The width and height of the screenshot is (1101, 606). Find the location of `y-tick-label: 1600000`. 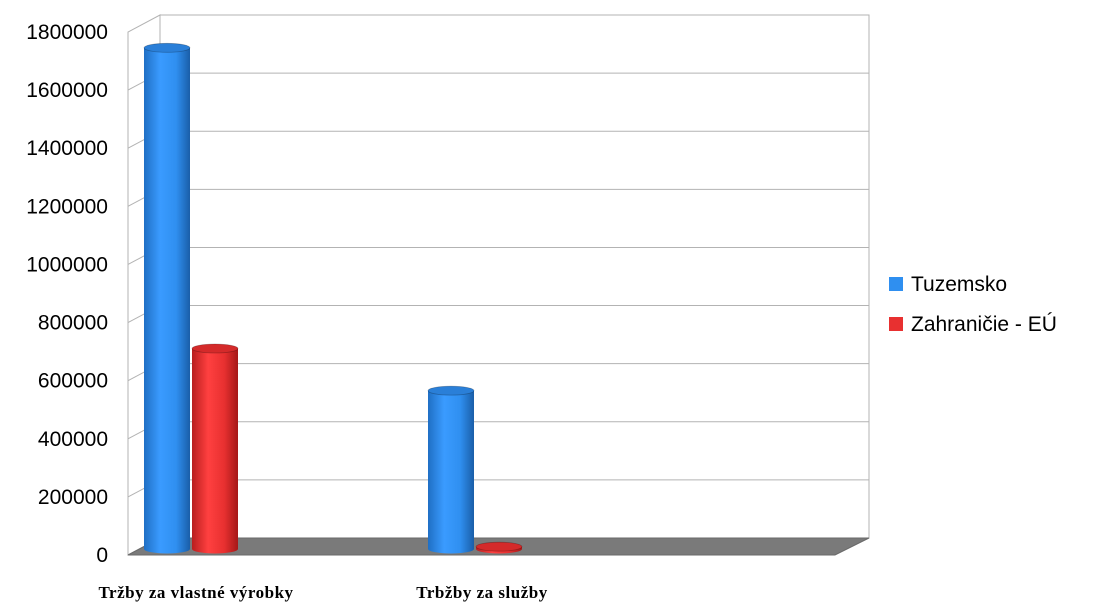

y-tick-label: 1600000 is located at coordinates (67, 90).